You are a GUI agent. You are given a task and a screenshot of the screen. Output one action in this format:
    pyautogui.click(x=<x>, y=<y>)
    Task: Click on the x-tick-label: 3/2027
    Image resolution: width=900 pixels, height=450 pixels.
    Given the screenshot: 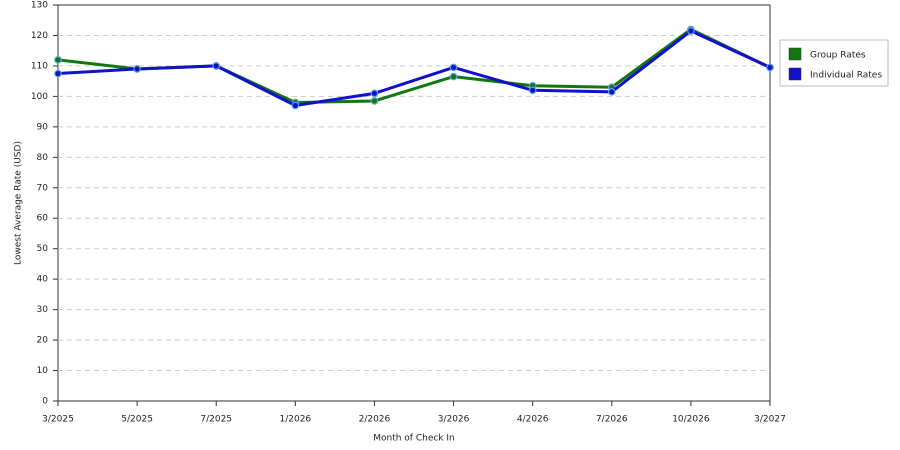 What is the action you would take?
    pyautogui.click(x=770, y=420)
    